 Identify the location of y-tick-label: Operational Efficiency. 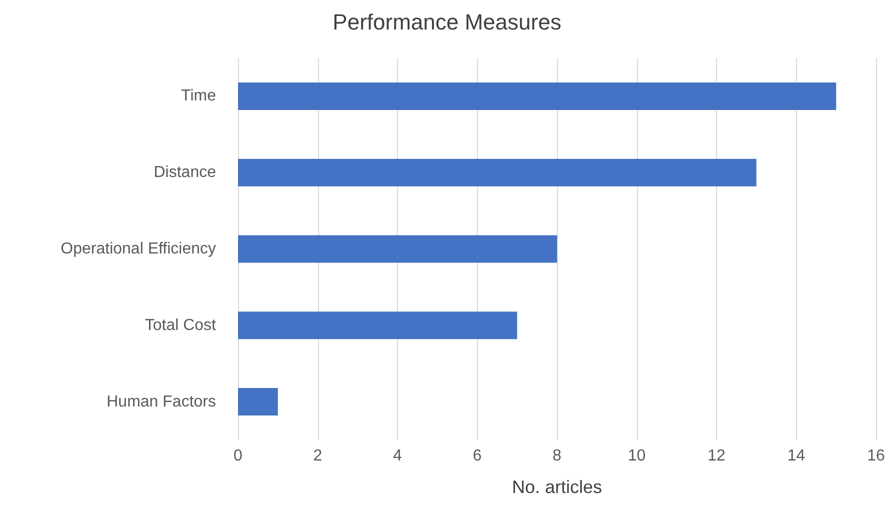
(138, 249).